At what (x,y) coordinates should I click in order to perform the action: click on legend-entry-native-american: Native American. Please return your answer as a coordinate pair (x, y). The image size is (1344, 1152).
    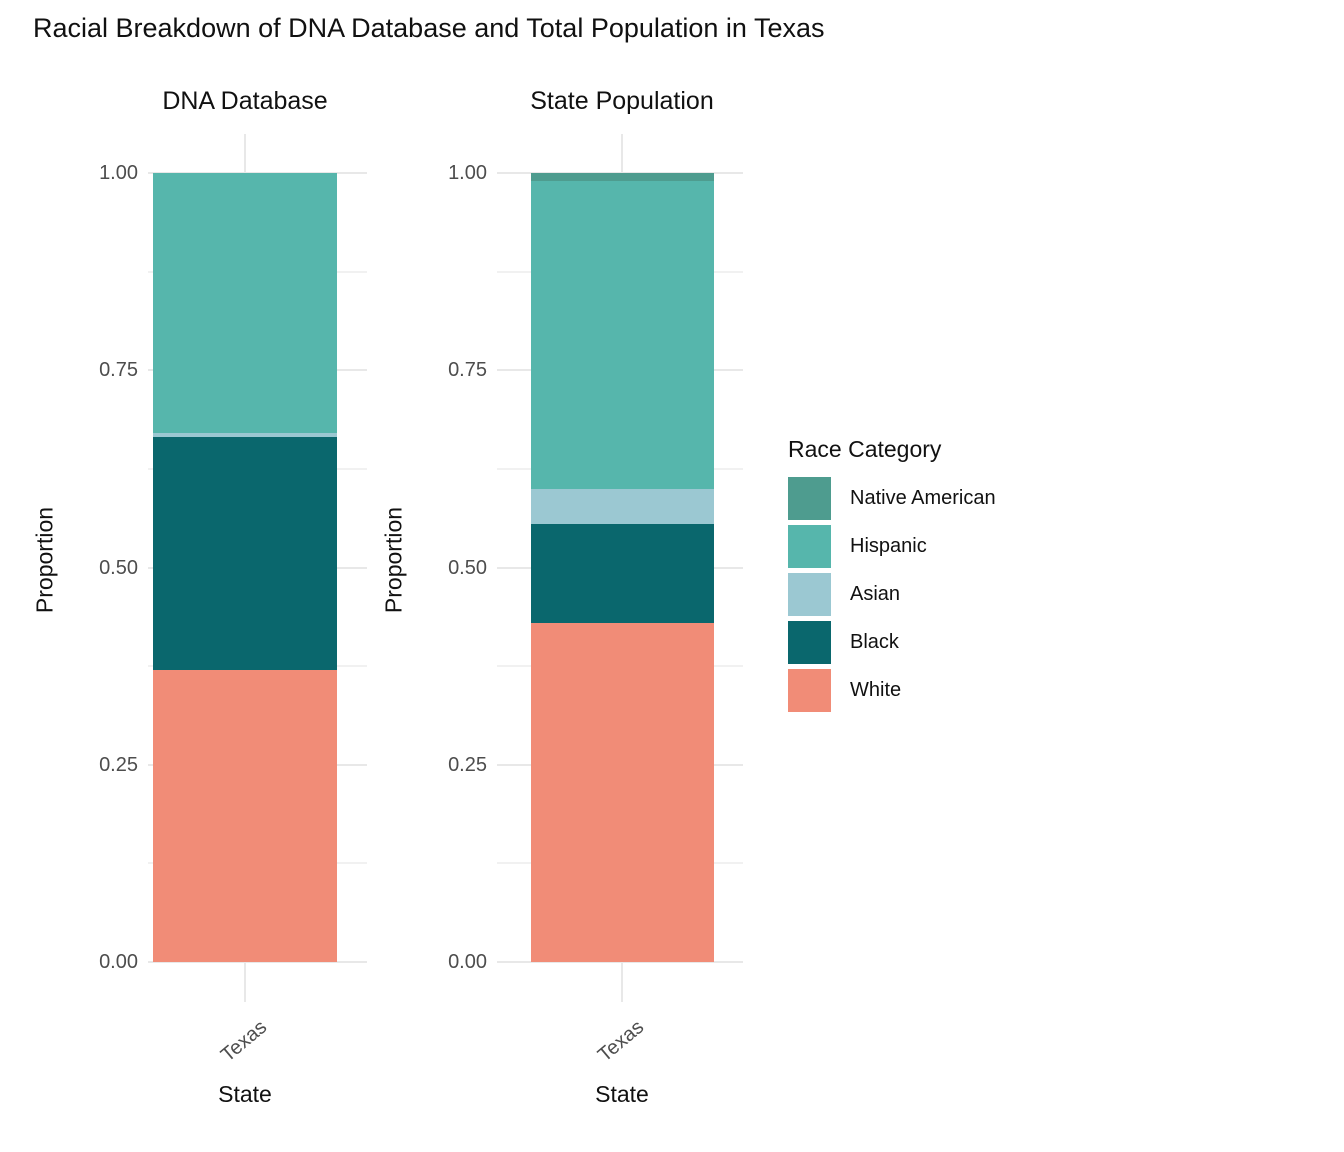
    Looking at the image, I should click on (892, 498).